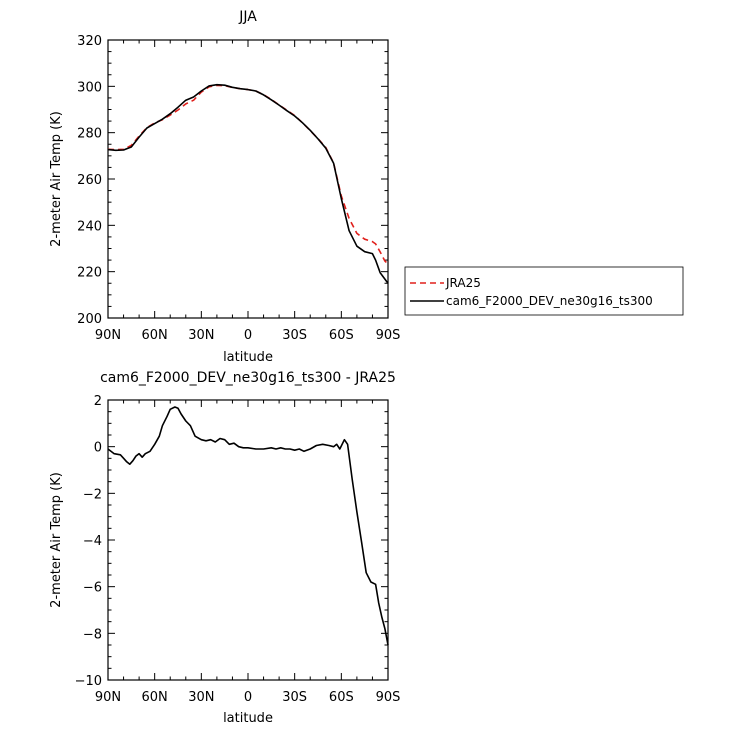  What do you see at coordinates (388, 697) in the screenshot?
I see `bottom-x-tick-label: 90S` at bounding box center [388, 697].